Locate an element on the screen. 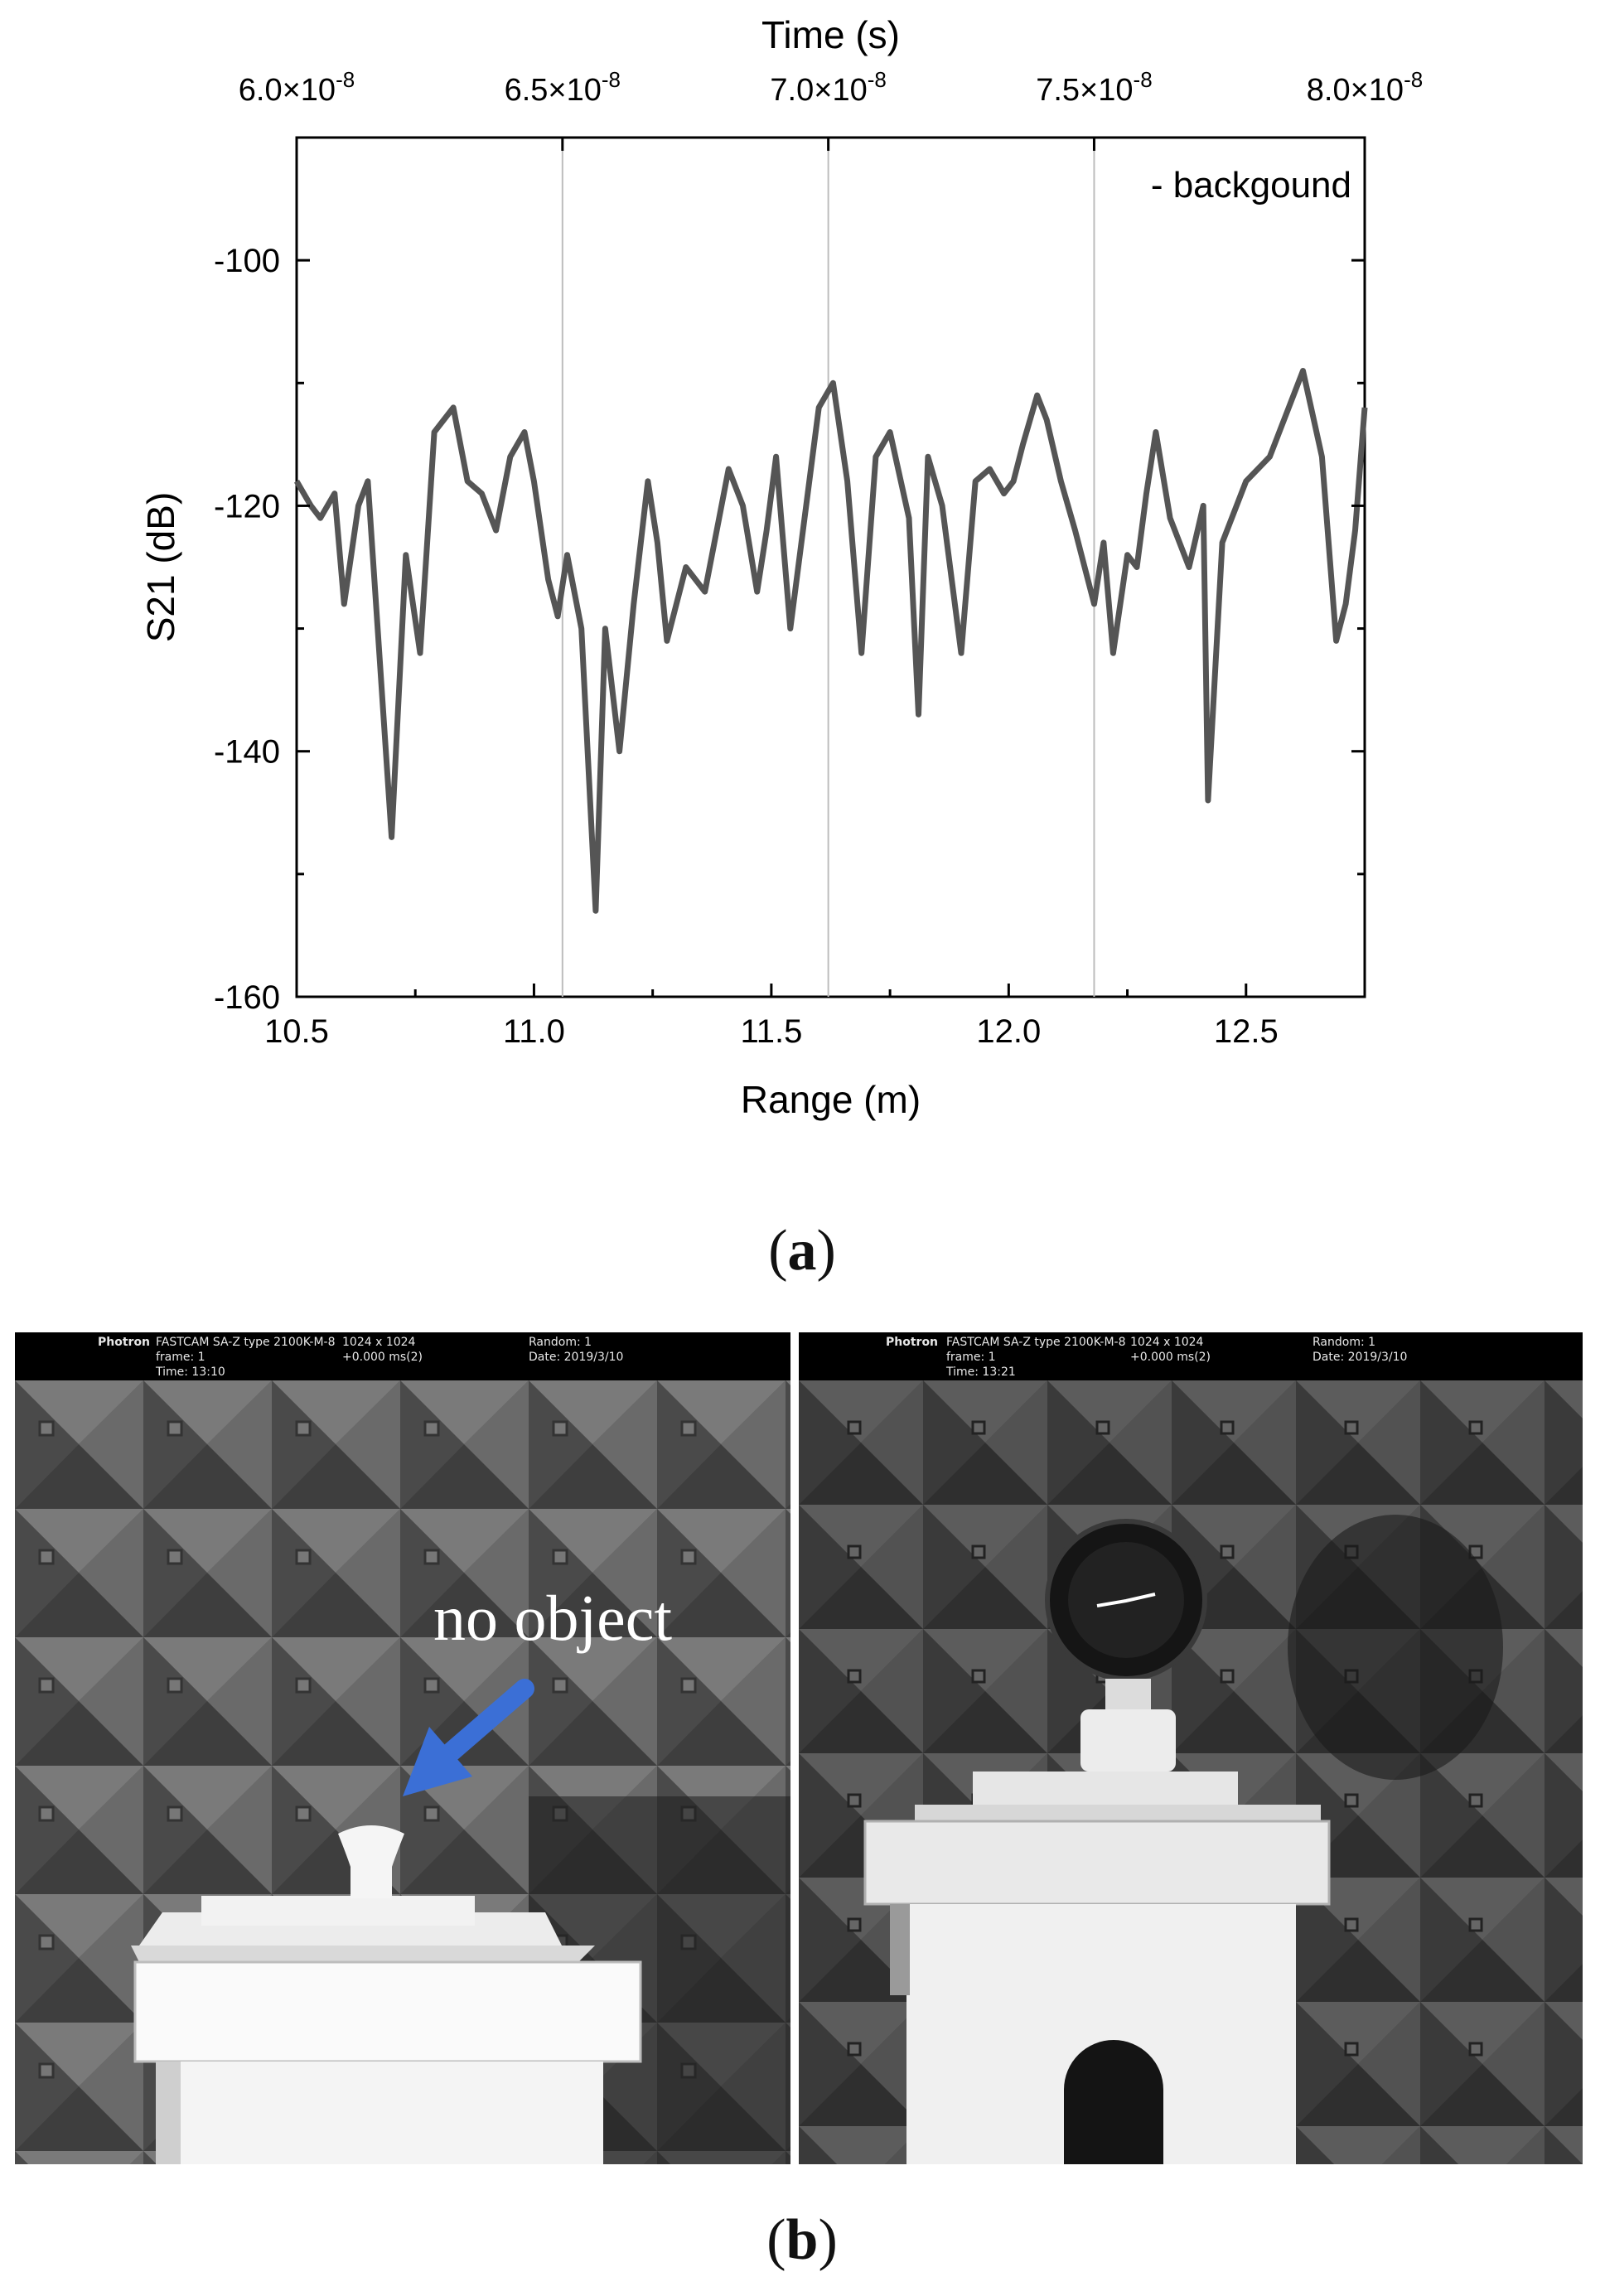 Image resolution: width=1605 pixels, height=2296 pixels. hud-time: Time: 13:21 is located at coordinates (981, 1372).